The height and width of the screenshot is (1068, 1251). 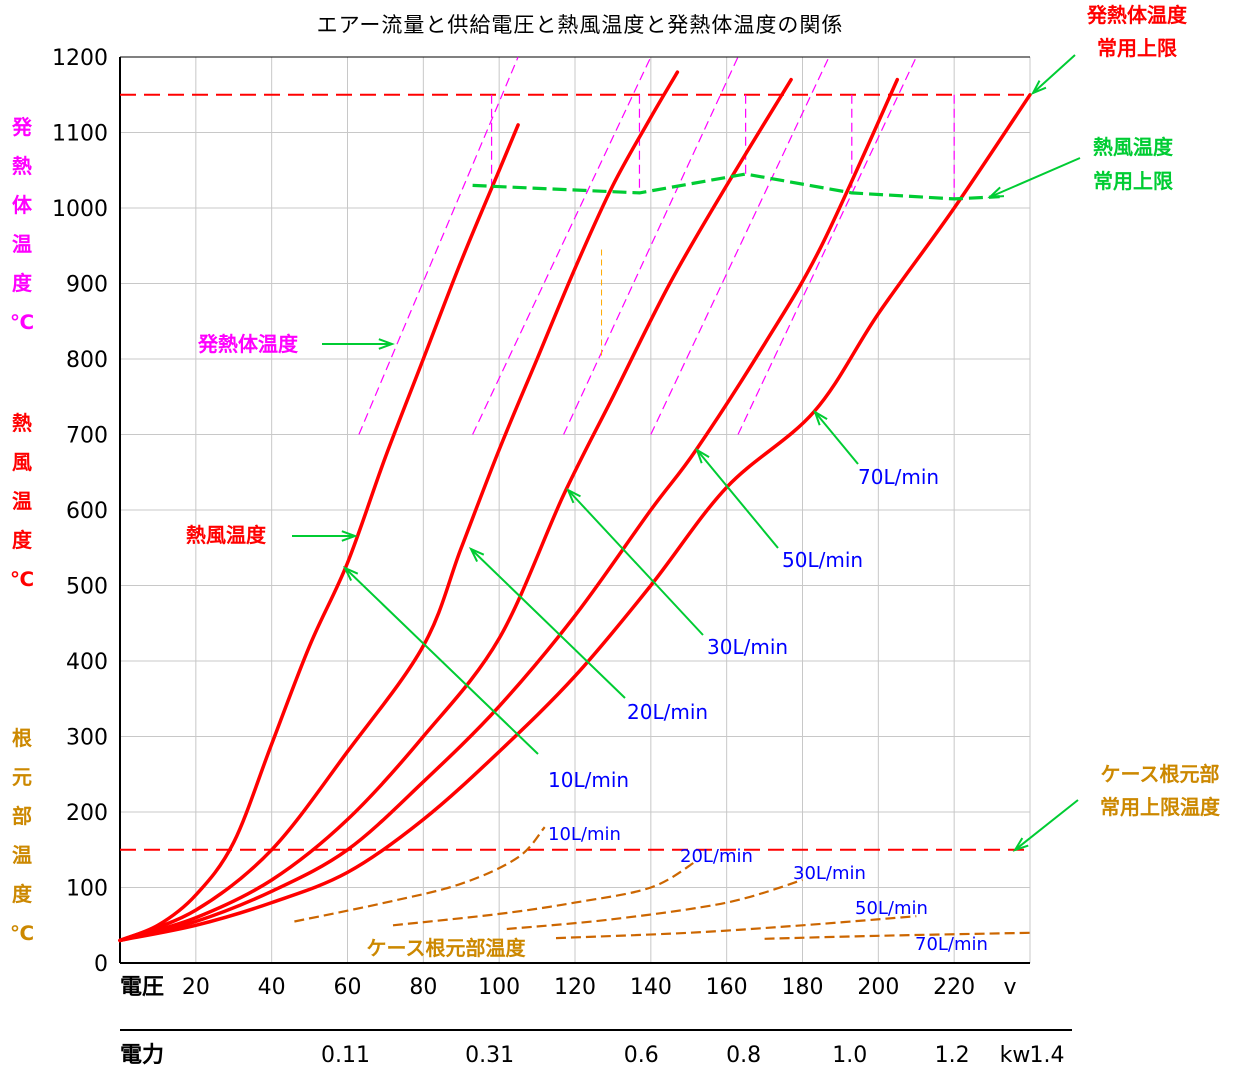 What do you see at coordinates (87, 889) in the screenshot?
I see `y-tick-label: 100` at bounding box center [87, 889].